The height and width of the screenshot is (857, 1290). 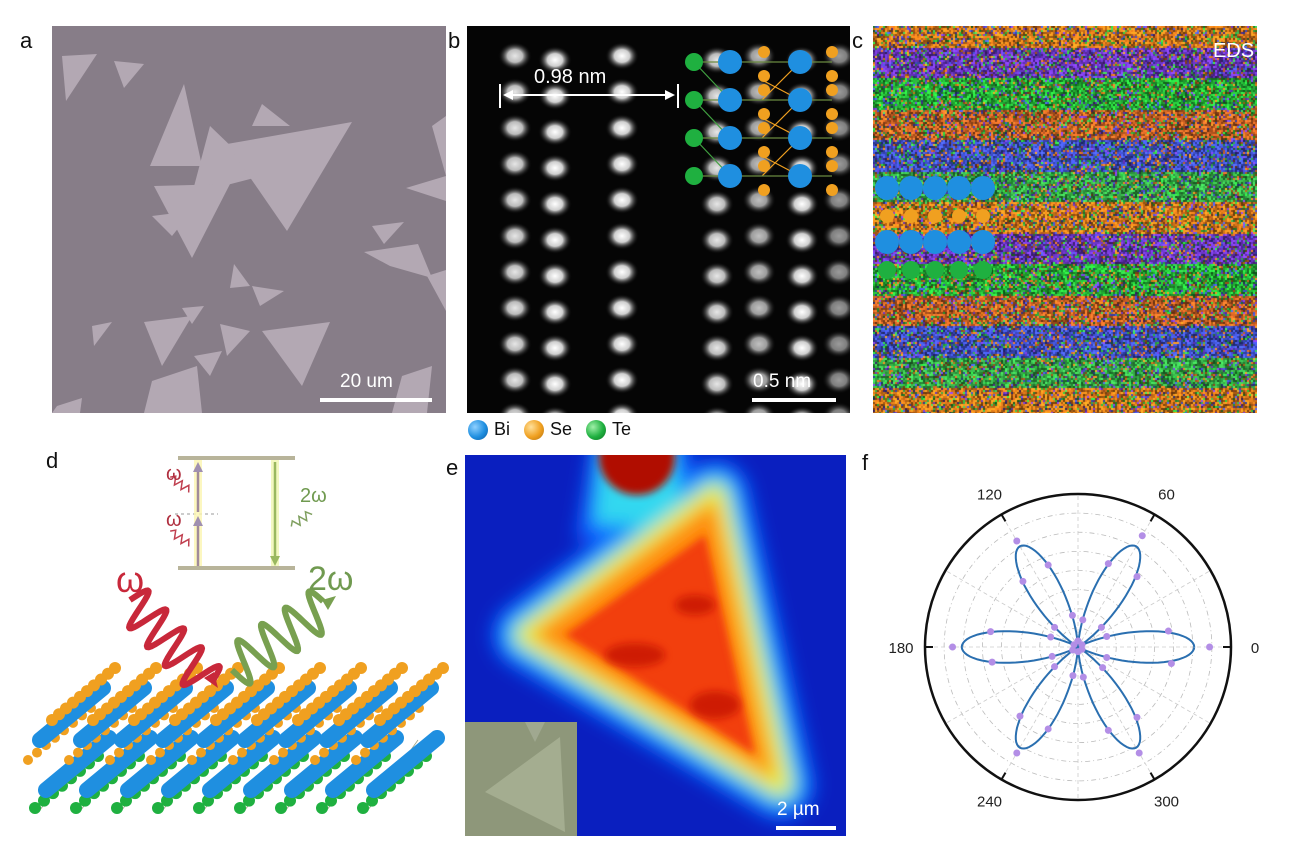 What do you see at coordinates (596, 429) in the screenshot?
I see `te-atom-icon` at bounding box center [596, 429].